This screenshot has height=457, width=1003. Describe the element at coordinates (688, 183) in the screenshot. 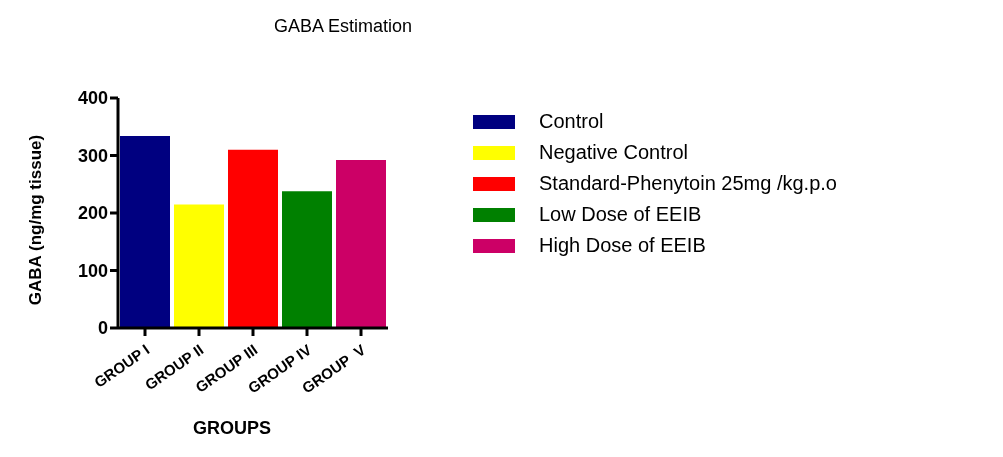

I see `legend-label: Standard-Phenytoin 25mg /kg.p.o` at that location.